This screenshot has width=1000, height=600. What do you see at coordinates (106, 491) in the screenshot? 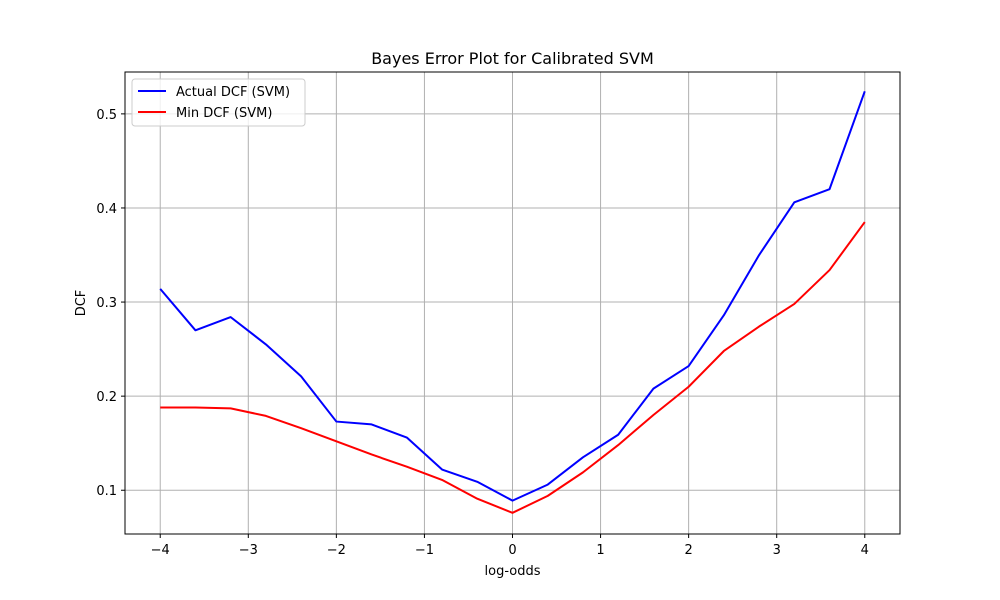
I see `y-tick-label: 0.1` at bounding box center [106, 491].